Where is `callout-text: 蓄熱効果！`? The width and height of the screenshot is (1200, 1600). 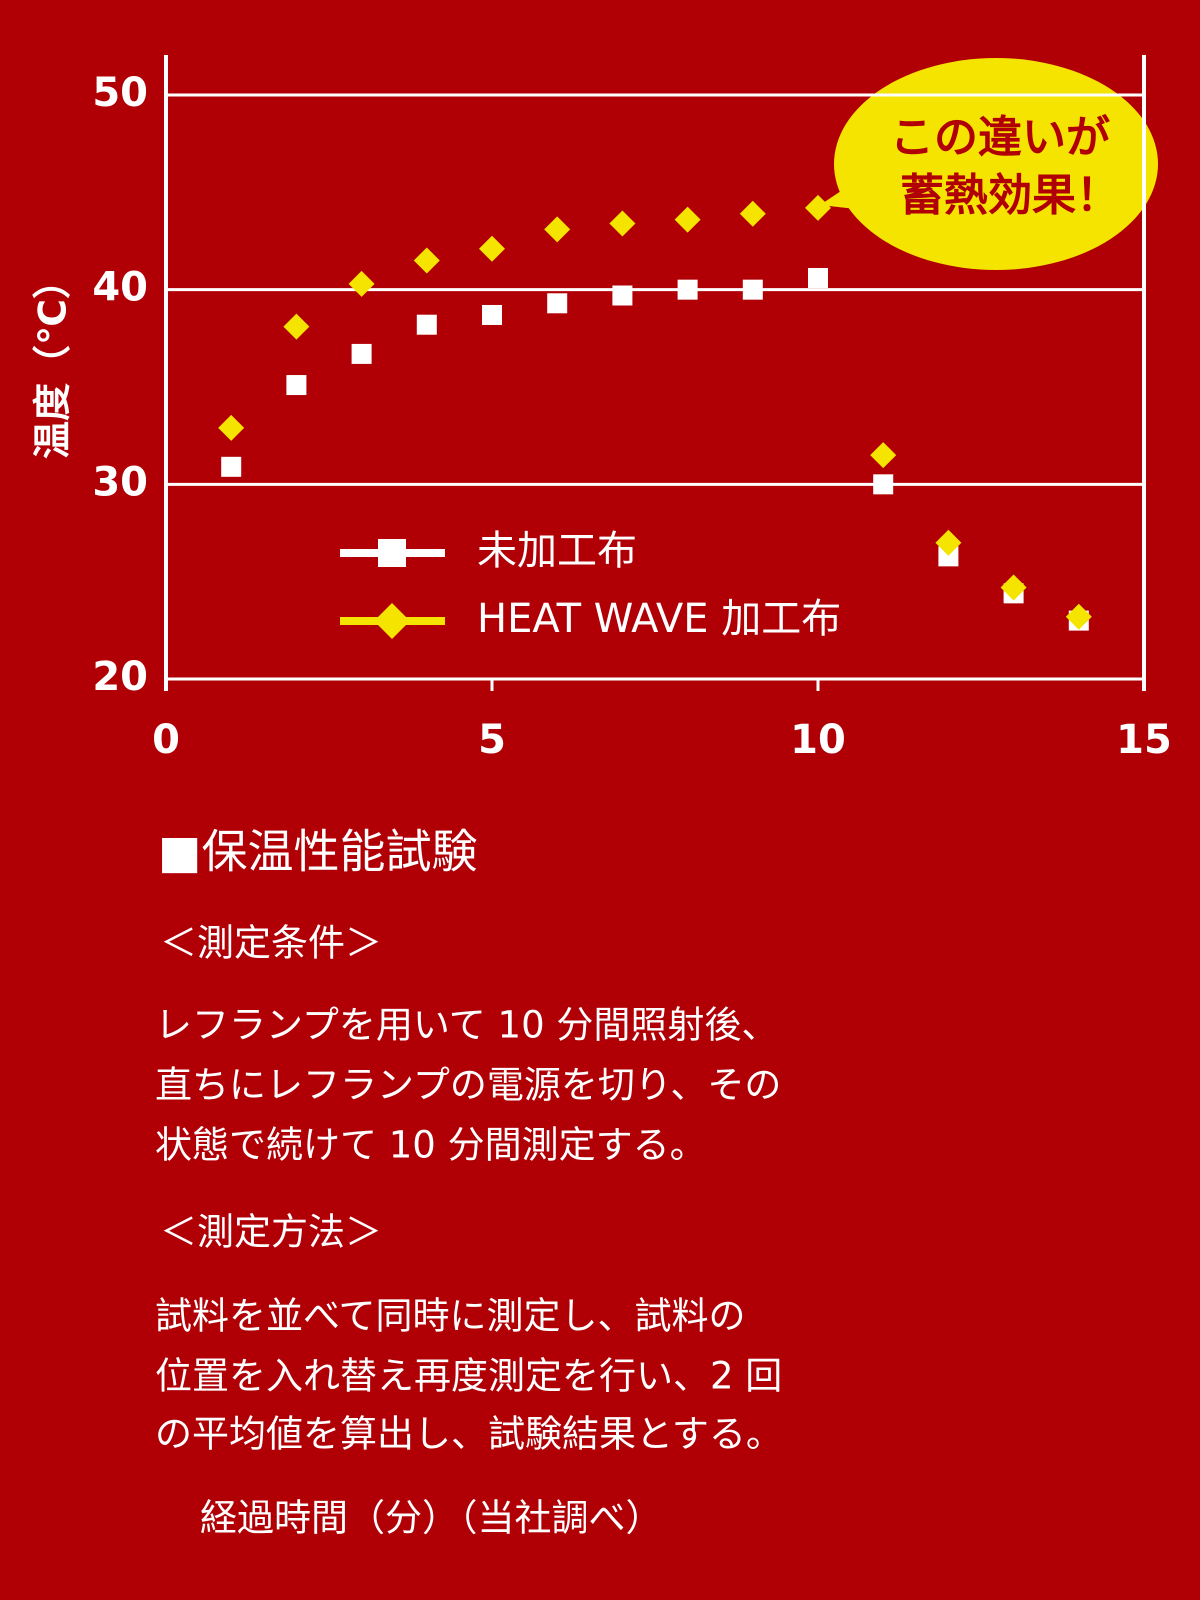 callout-text: 蓄熱効果！ is located at coordinates (1010, 195).